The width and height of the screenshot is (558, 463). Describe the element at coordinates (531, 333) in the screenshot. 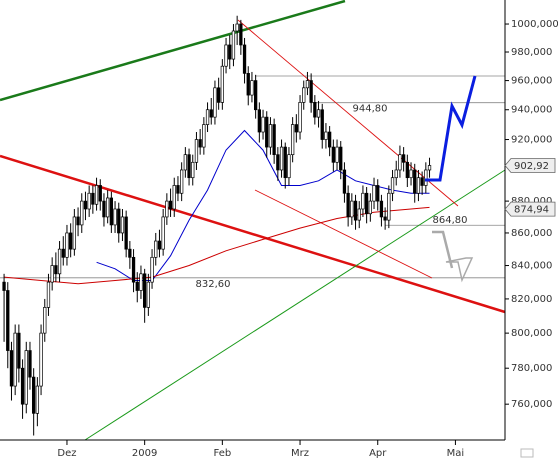

I see `y-tick-label: 800,000` at that location.